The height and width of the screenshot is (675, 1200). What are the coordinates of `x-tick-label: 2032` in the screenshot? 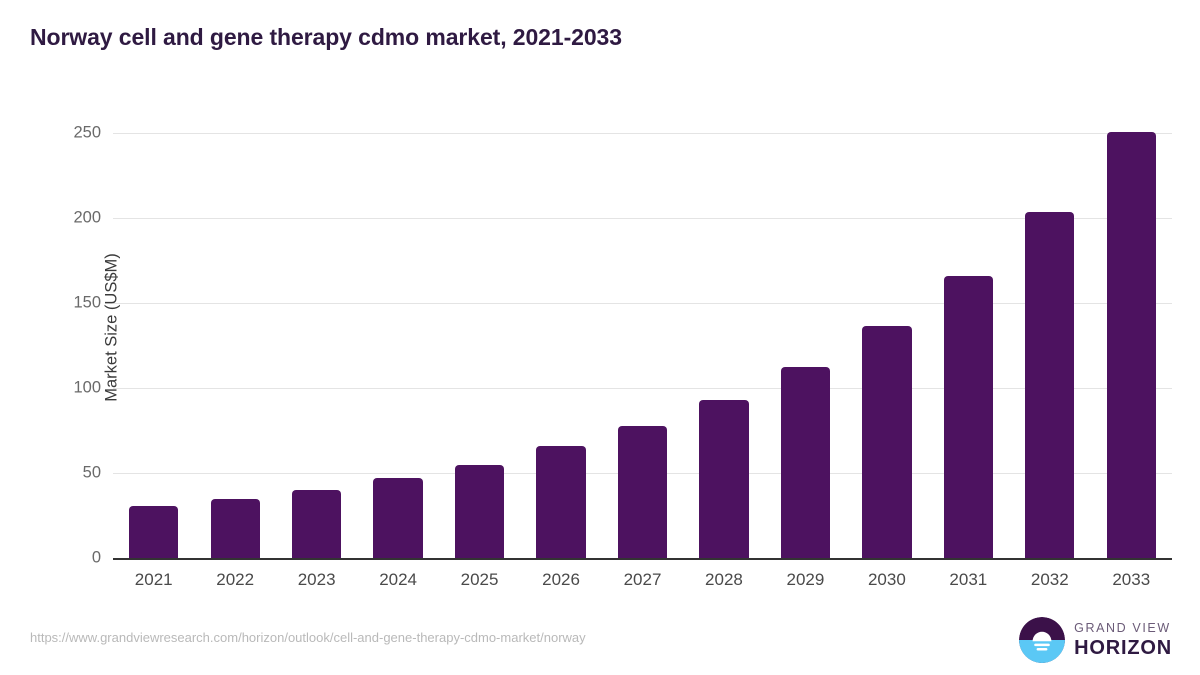 It's located at (1049, 579).